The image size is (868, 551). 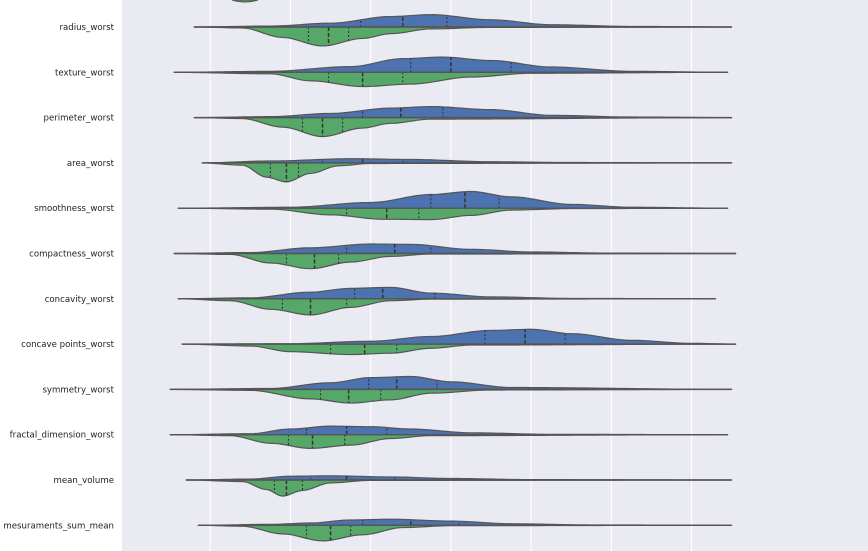 I want to click on y-tick-label: perimeter_worst, so click(x=79, y=119).